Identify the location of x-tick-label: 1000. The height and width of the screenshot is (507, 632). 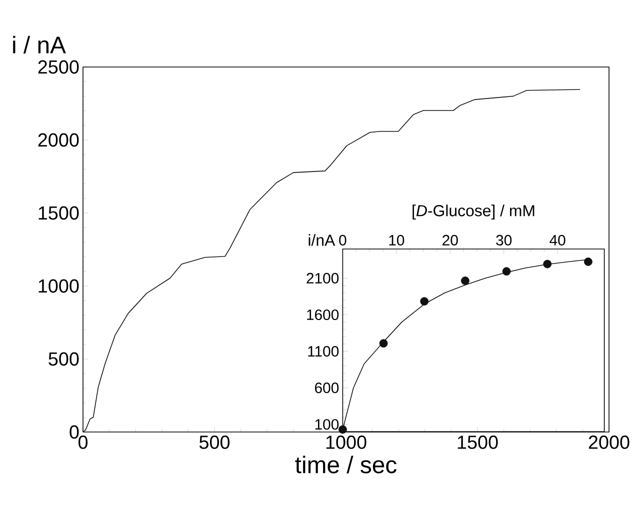
(346, 442).